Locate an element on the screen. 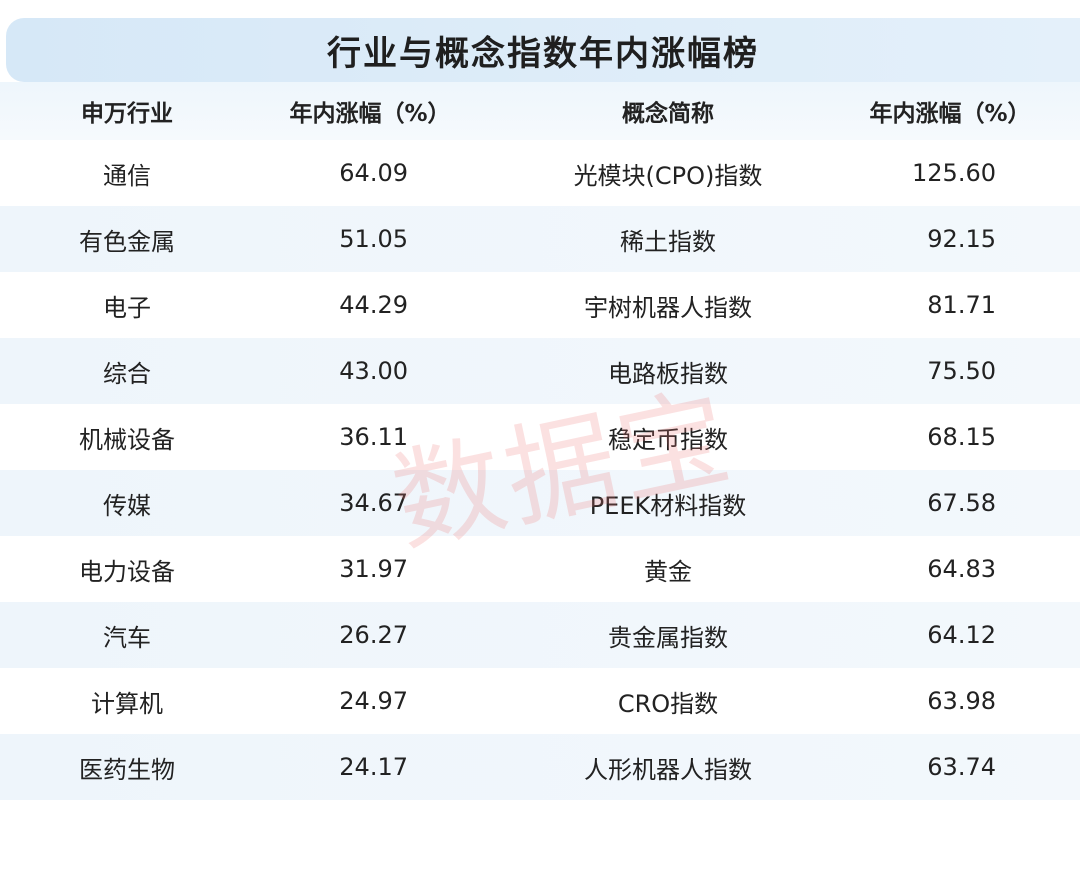 This screenshot has height=871, width=1080. concept-cell: PEEK材料指数 is located at coordinates (668, 505).